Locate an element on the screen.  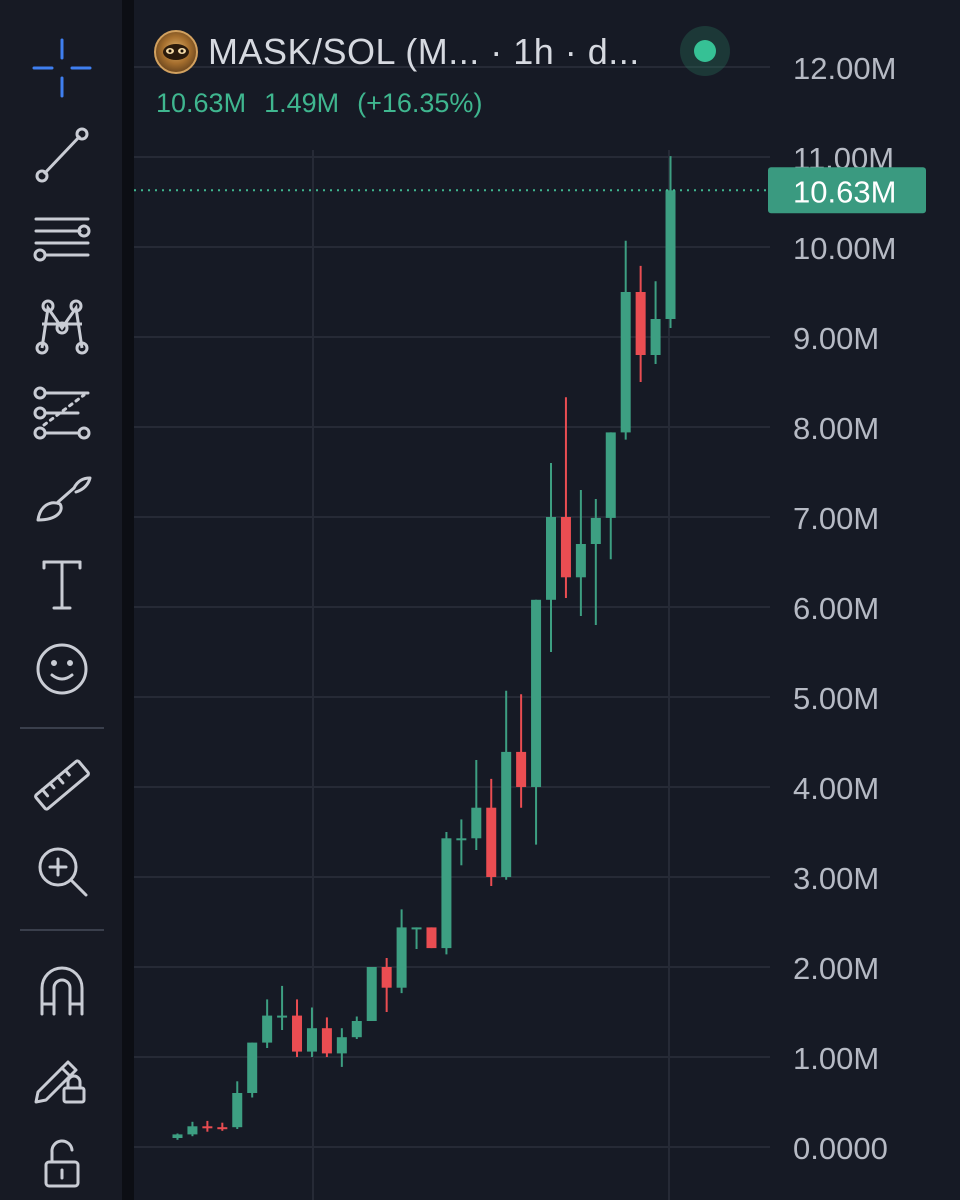
y-tick-label: 6.00M is located at coordinates (836, 608).